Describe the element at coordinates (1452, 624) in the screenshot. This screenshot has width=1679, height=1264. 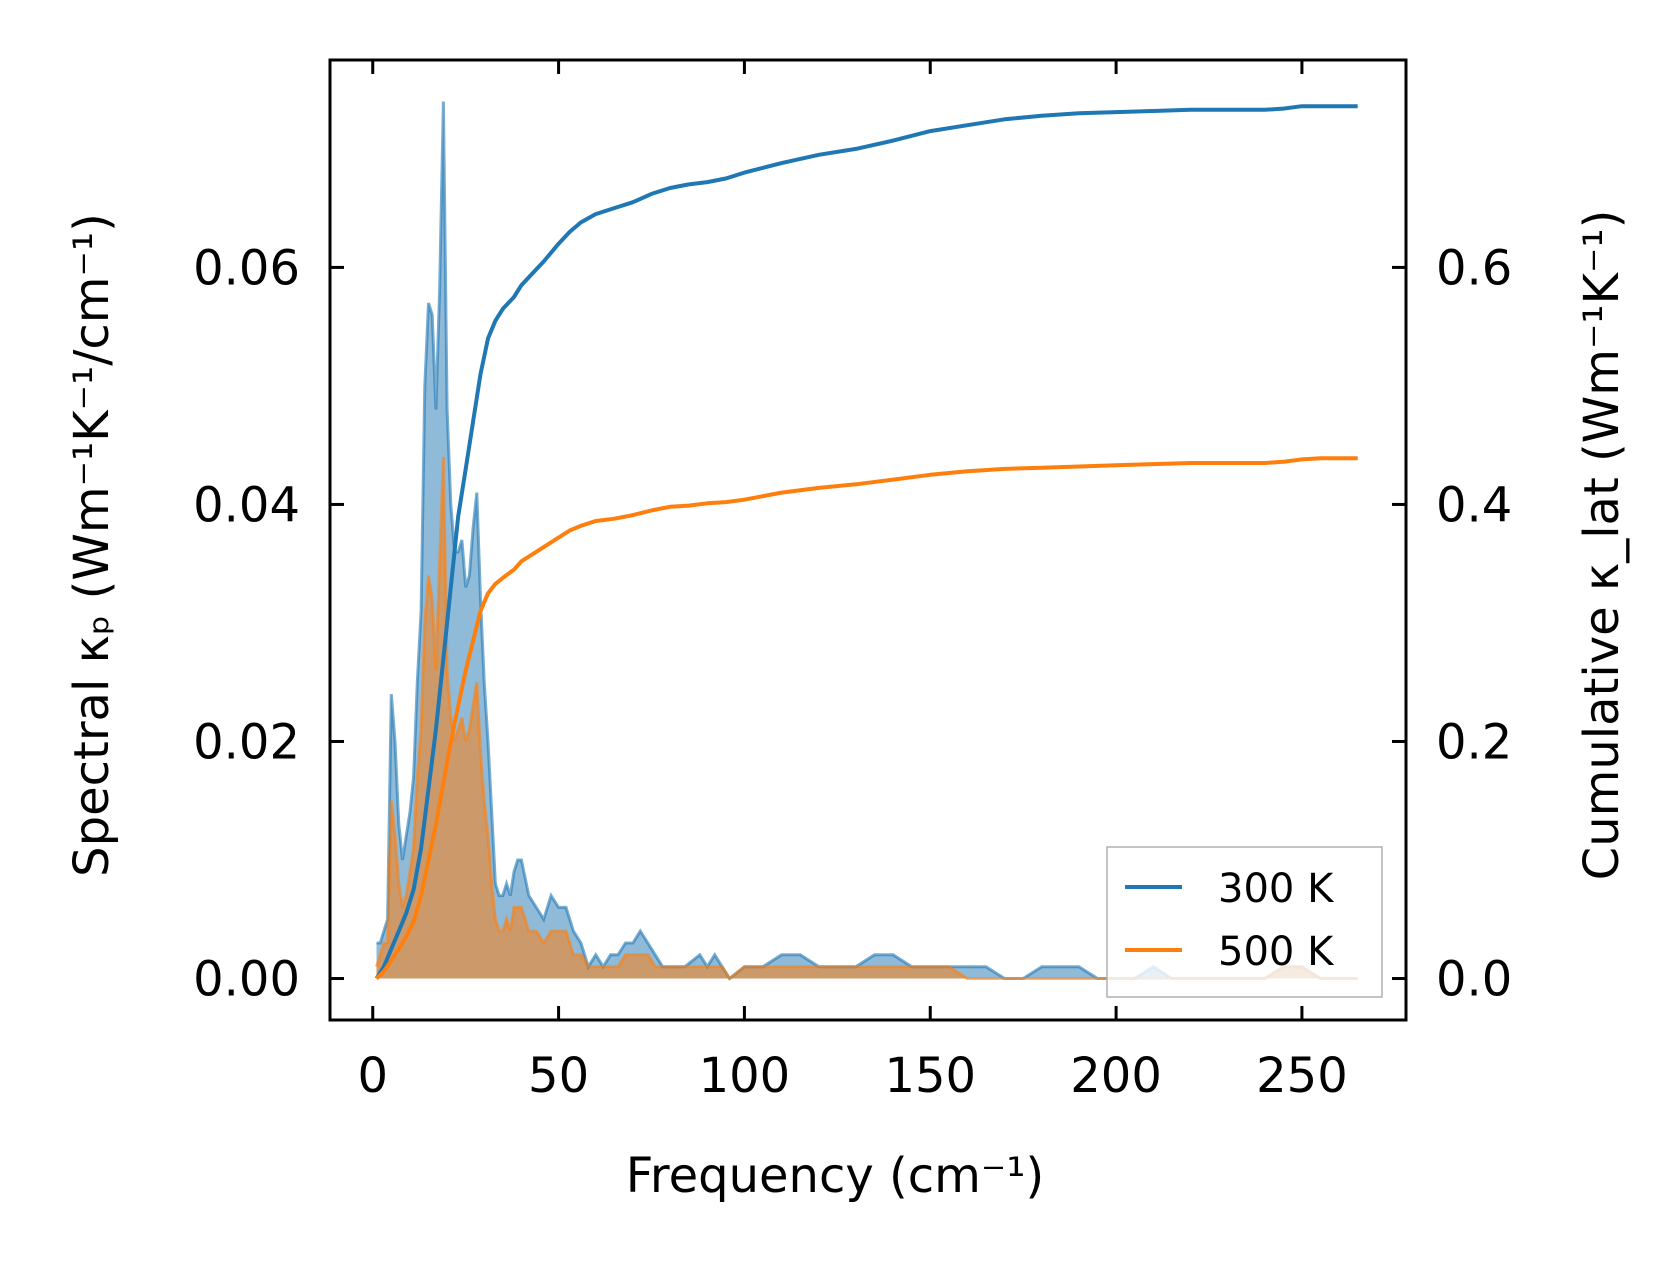
I see `right-y-axis: 0.0 0.2 0.4 0.6` at that location.